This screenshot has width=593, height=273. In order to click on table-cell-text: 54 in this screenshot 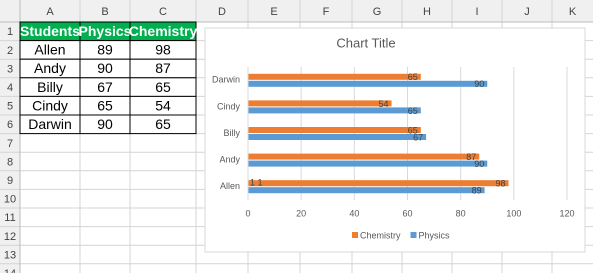, I will do `click(163, 105)`.